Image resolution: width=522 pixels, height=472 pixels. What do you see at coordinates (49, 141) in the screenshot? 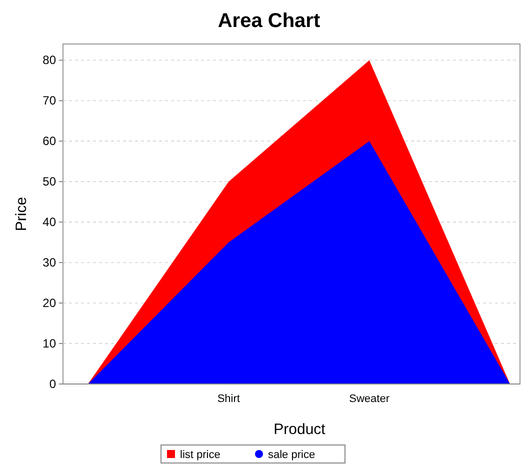
I see `y-tick-label: 60` at bounding box center [49, 141].